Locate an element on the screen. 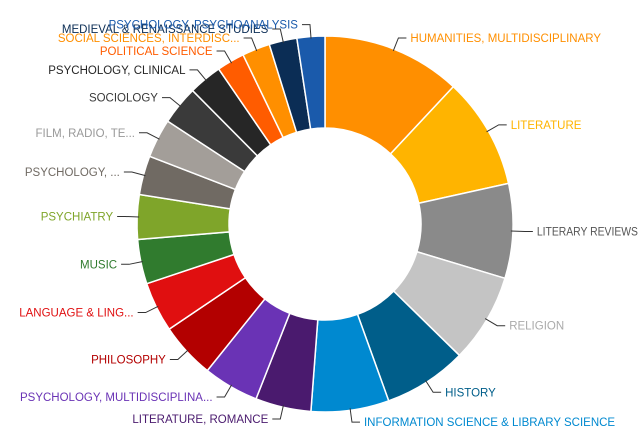 The height and width of the screenshot is (442, 640). slice-label-psychiatry: PSYCHIATRY is located at coordinates (77, 217).